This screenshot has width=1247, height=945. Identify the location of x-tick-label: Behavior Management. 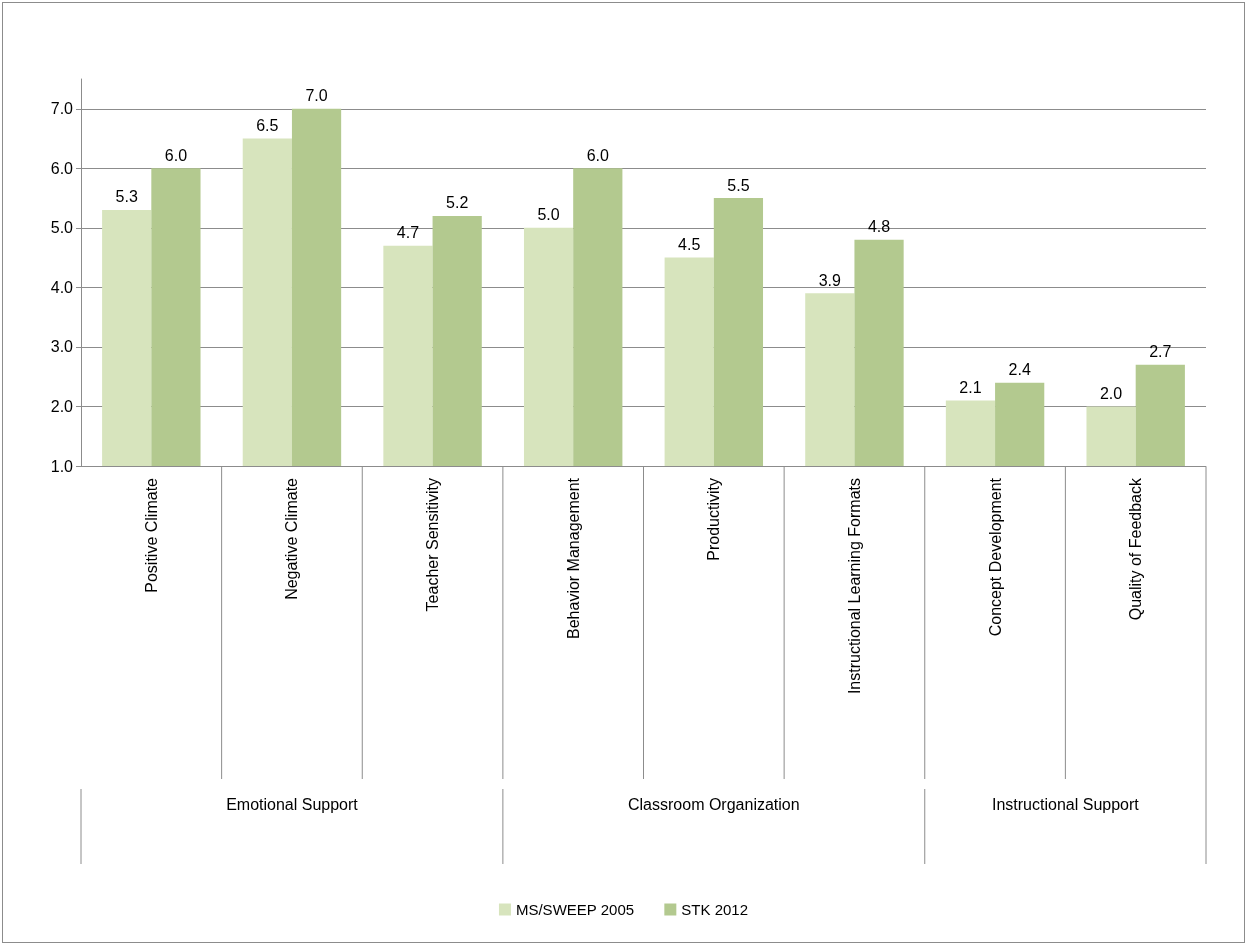
(573, 558).